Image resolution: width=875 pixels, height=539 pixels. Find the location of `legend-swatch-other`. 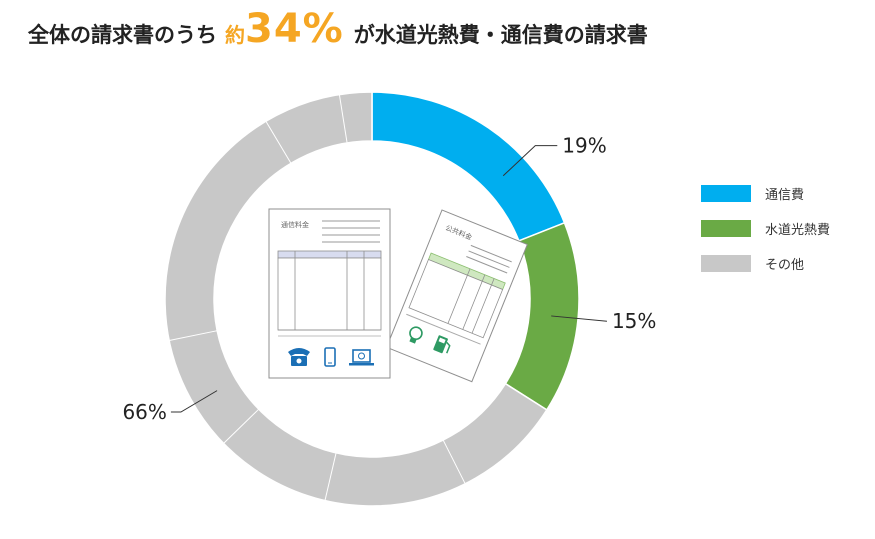

legend-swatch-other is located at coordinates (726, 263).